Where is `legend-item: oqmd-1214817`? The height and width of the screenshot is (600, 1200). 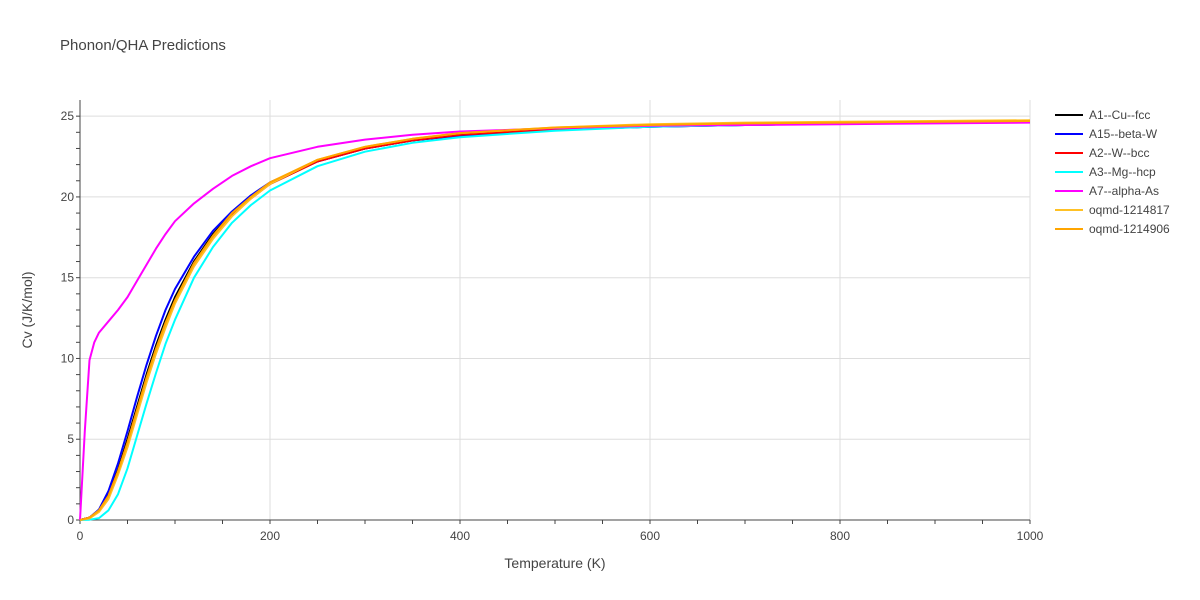 legend-item: oqmd-1214817 is located at coordinates (1112, 210).